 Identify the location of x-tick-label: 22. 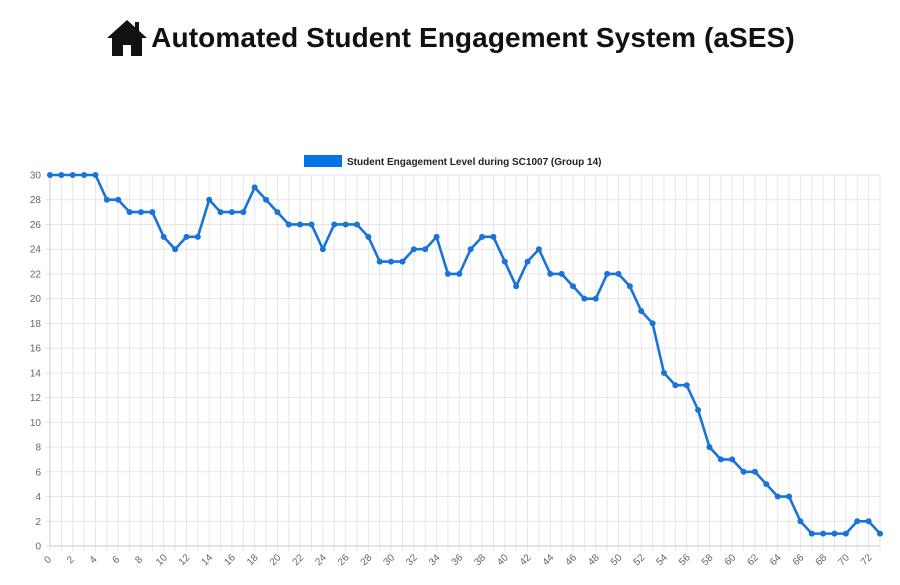
(299, 560).